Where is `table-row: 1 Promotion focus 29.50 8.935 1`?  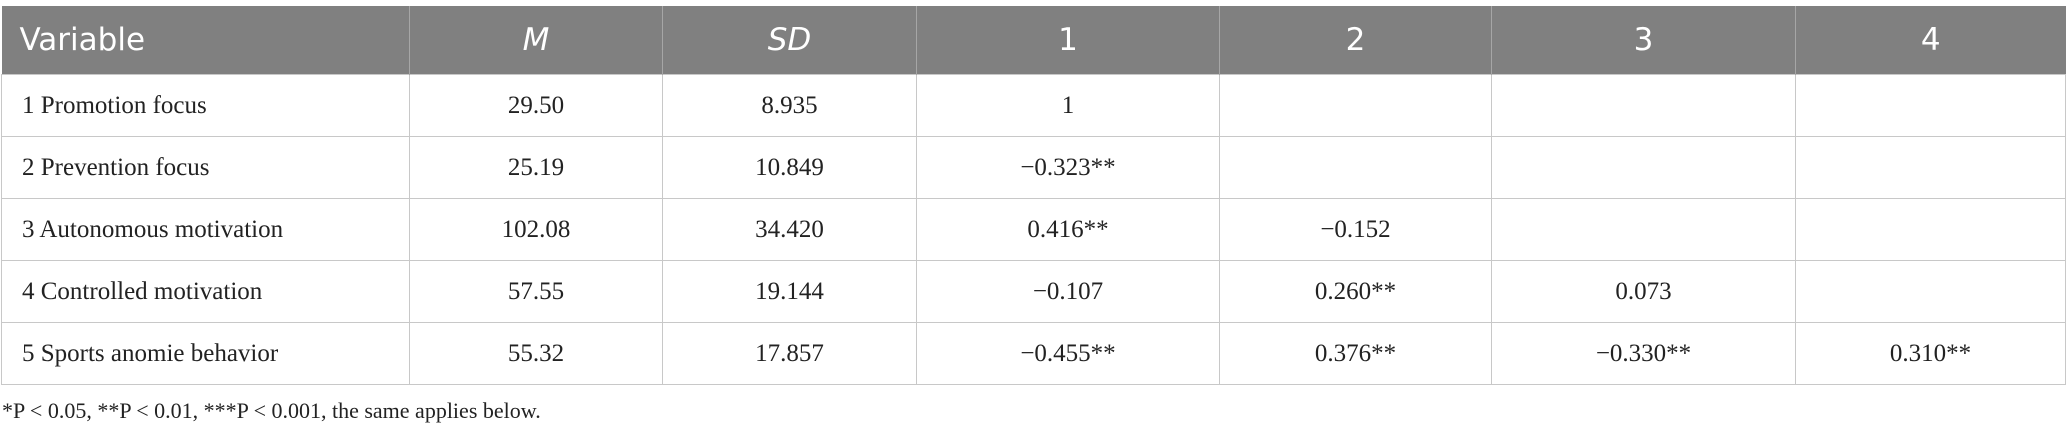 table-row: 1 Promotion focus 29.50 8.935 1 is located at coordinates (1033, 105).